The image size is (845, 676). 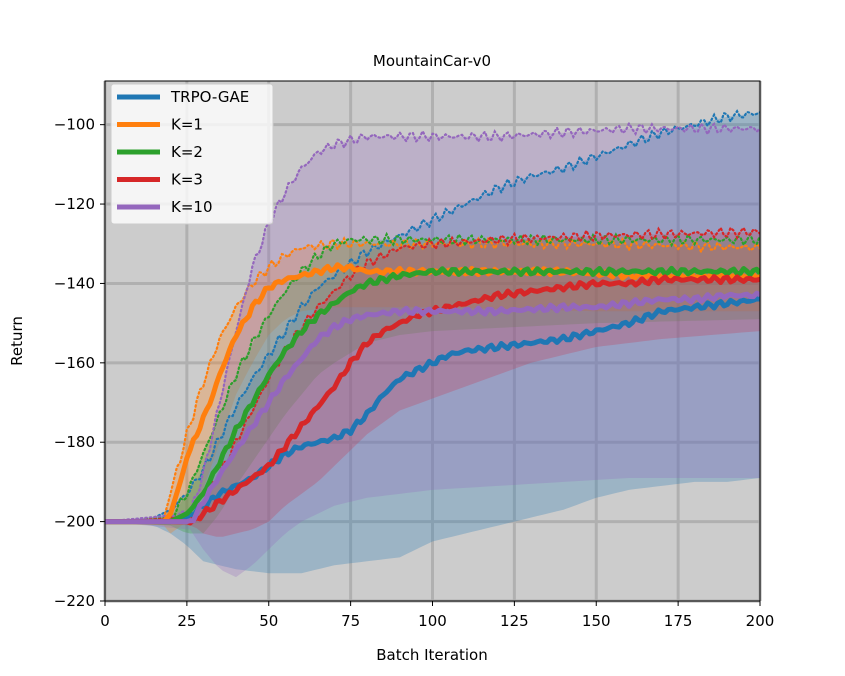 What do you see at coordinates (74, 522) in the screenshot?
I see `y-tick-label: −200` at bounding box center [74, 522].